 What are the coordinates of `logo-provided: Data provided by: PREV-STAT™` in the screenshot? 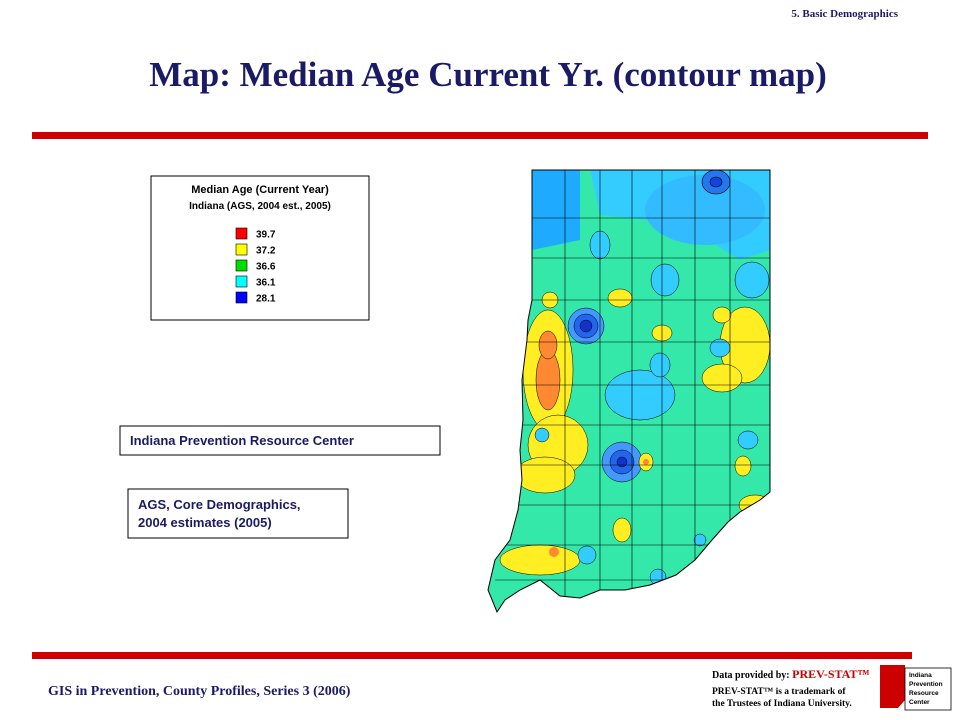 It's located at (790, 674).